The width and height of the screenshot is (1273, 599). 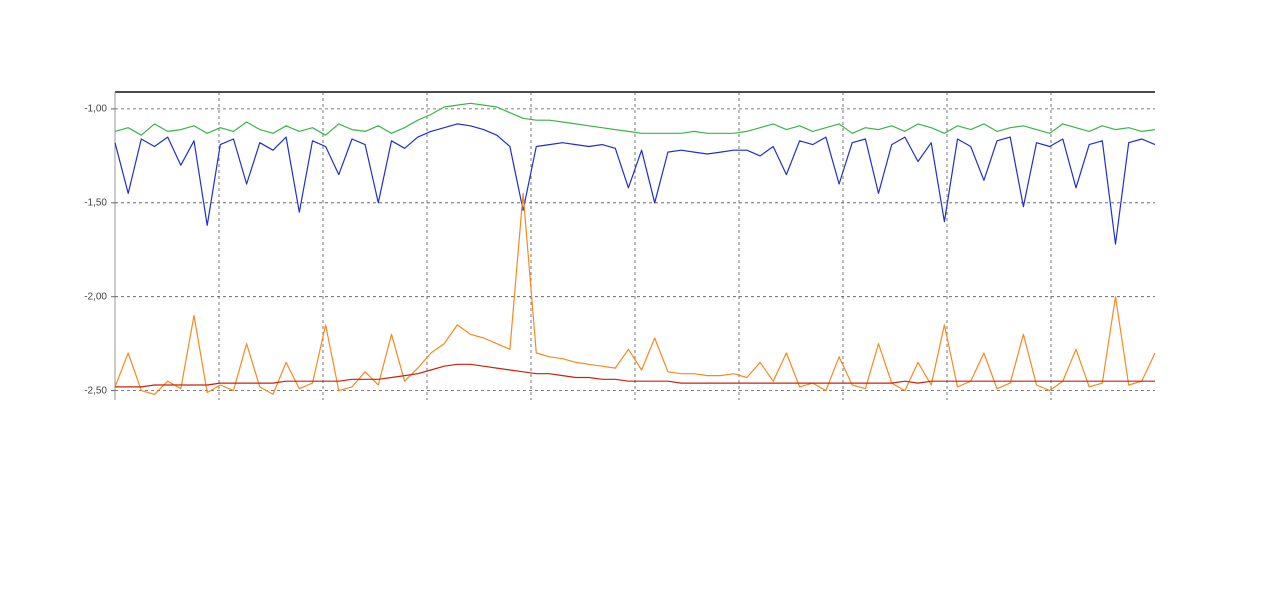 I want to click on y-tick-label: -1,00, so click(x=95, y=109).